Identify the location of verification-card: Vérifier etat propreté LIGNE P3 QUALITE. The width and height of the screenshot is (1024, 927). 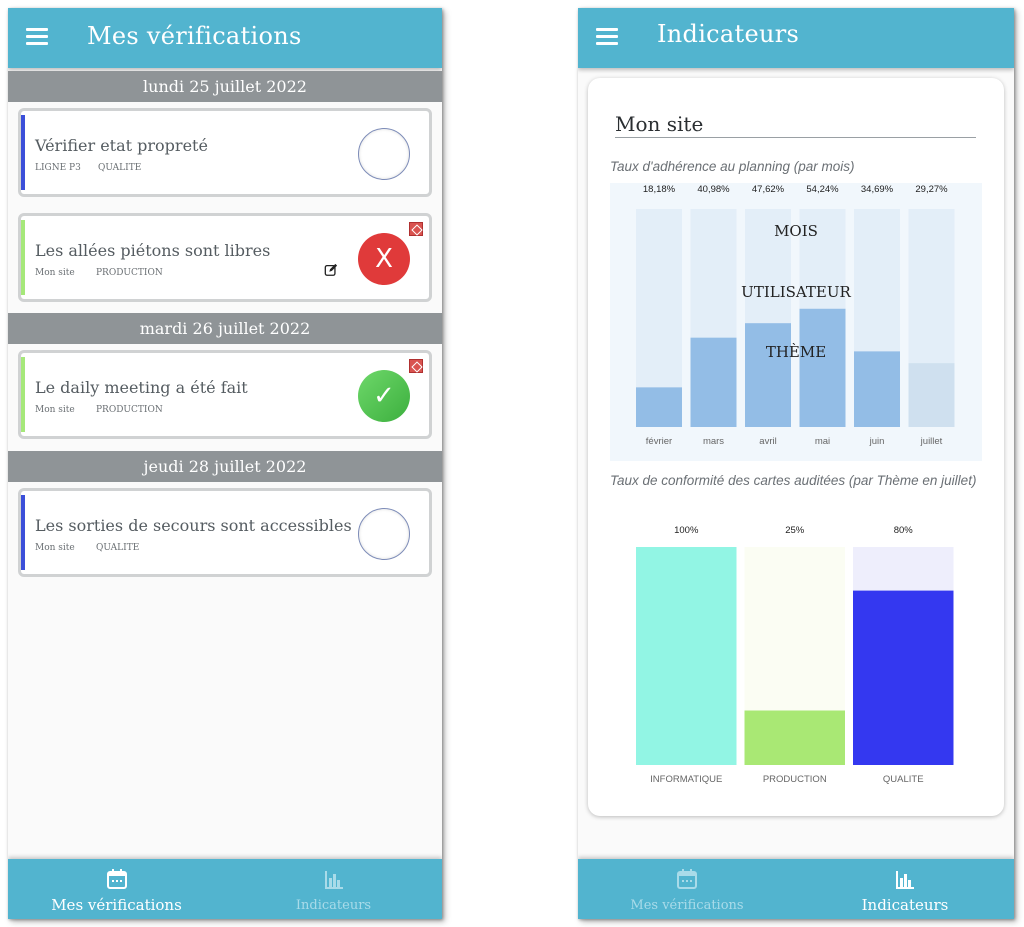
(225, 152).